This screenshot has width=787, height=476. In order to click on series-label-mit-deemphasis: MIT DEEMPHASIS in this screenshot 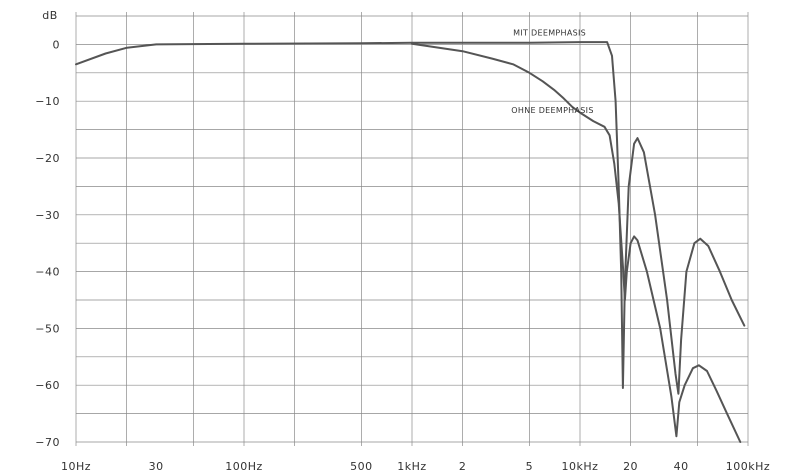, I will do `click(549, 32)`.